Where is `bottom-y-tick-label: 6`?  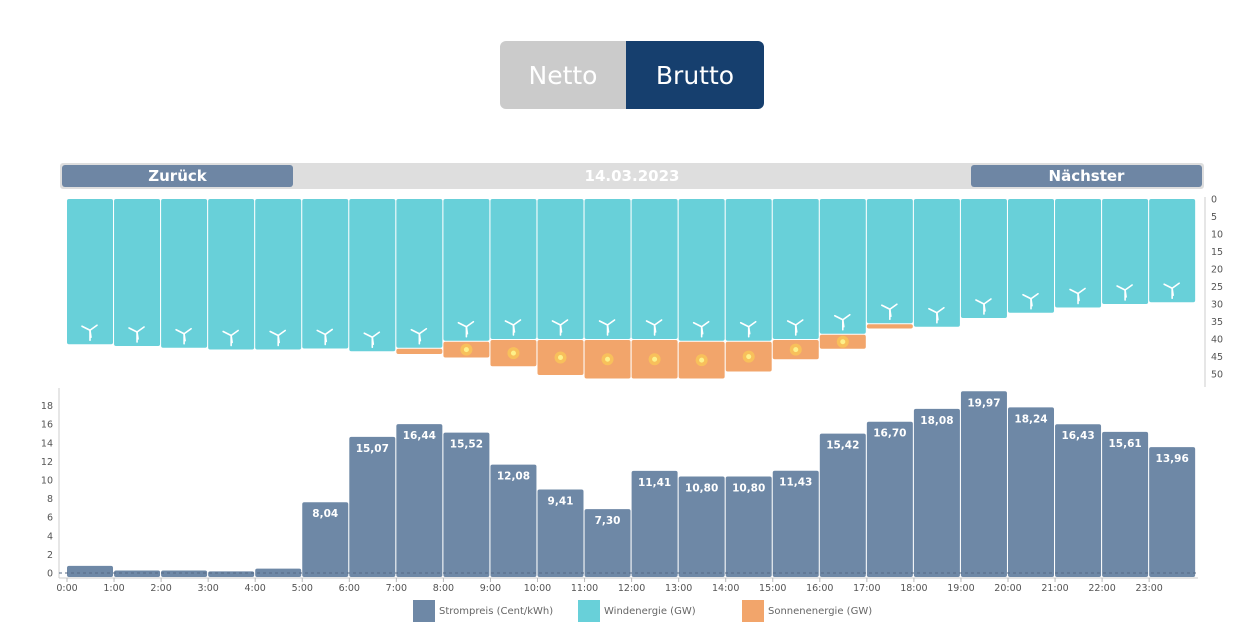
bottom-y-tick-label: 6 is located at coordinates (50, 518).